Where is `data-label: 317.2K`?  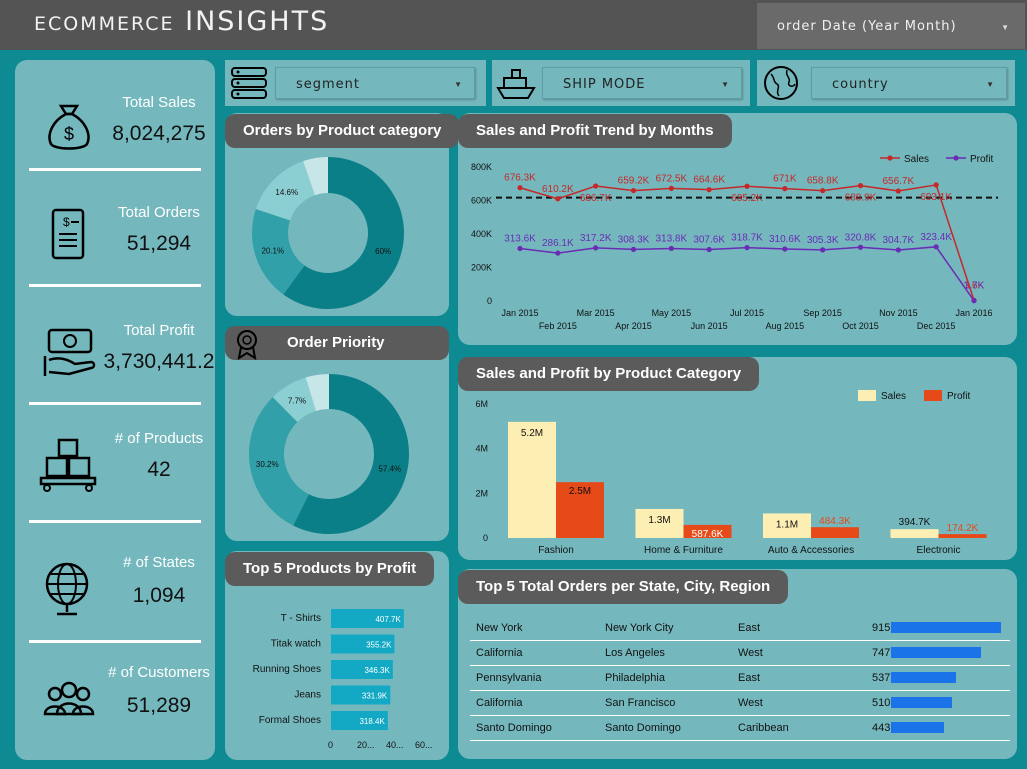 data-label: 317.2K is located at coordinates (596, 238).